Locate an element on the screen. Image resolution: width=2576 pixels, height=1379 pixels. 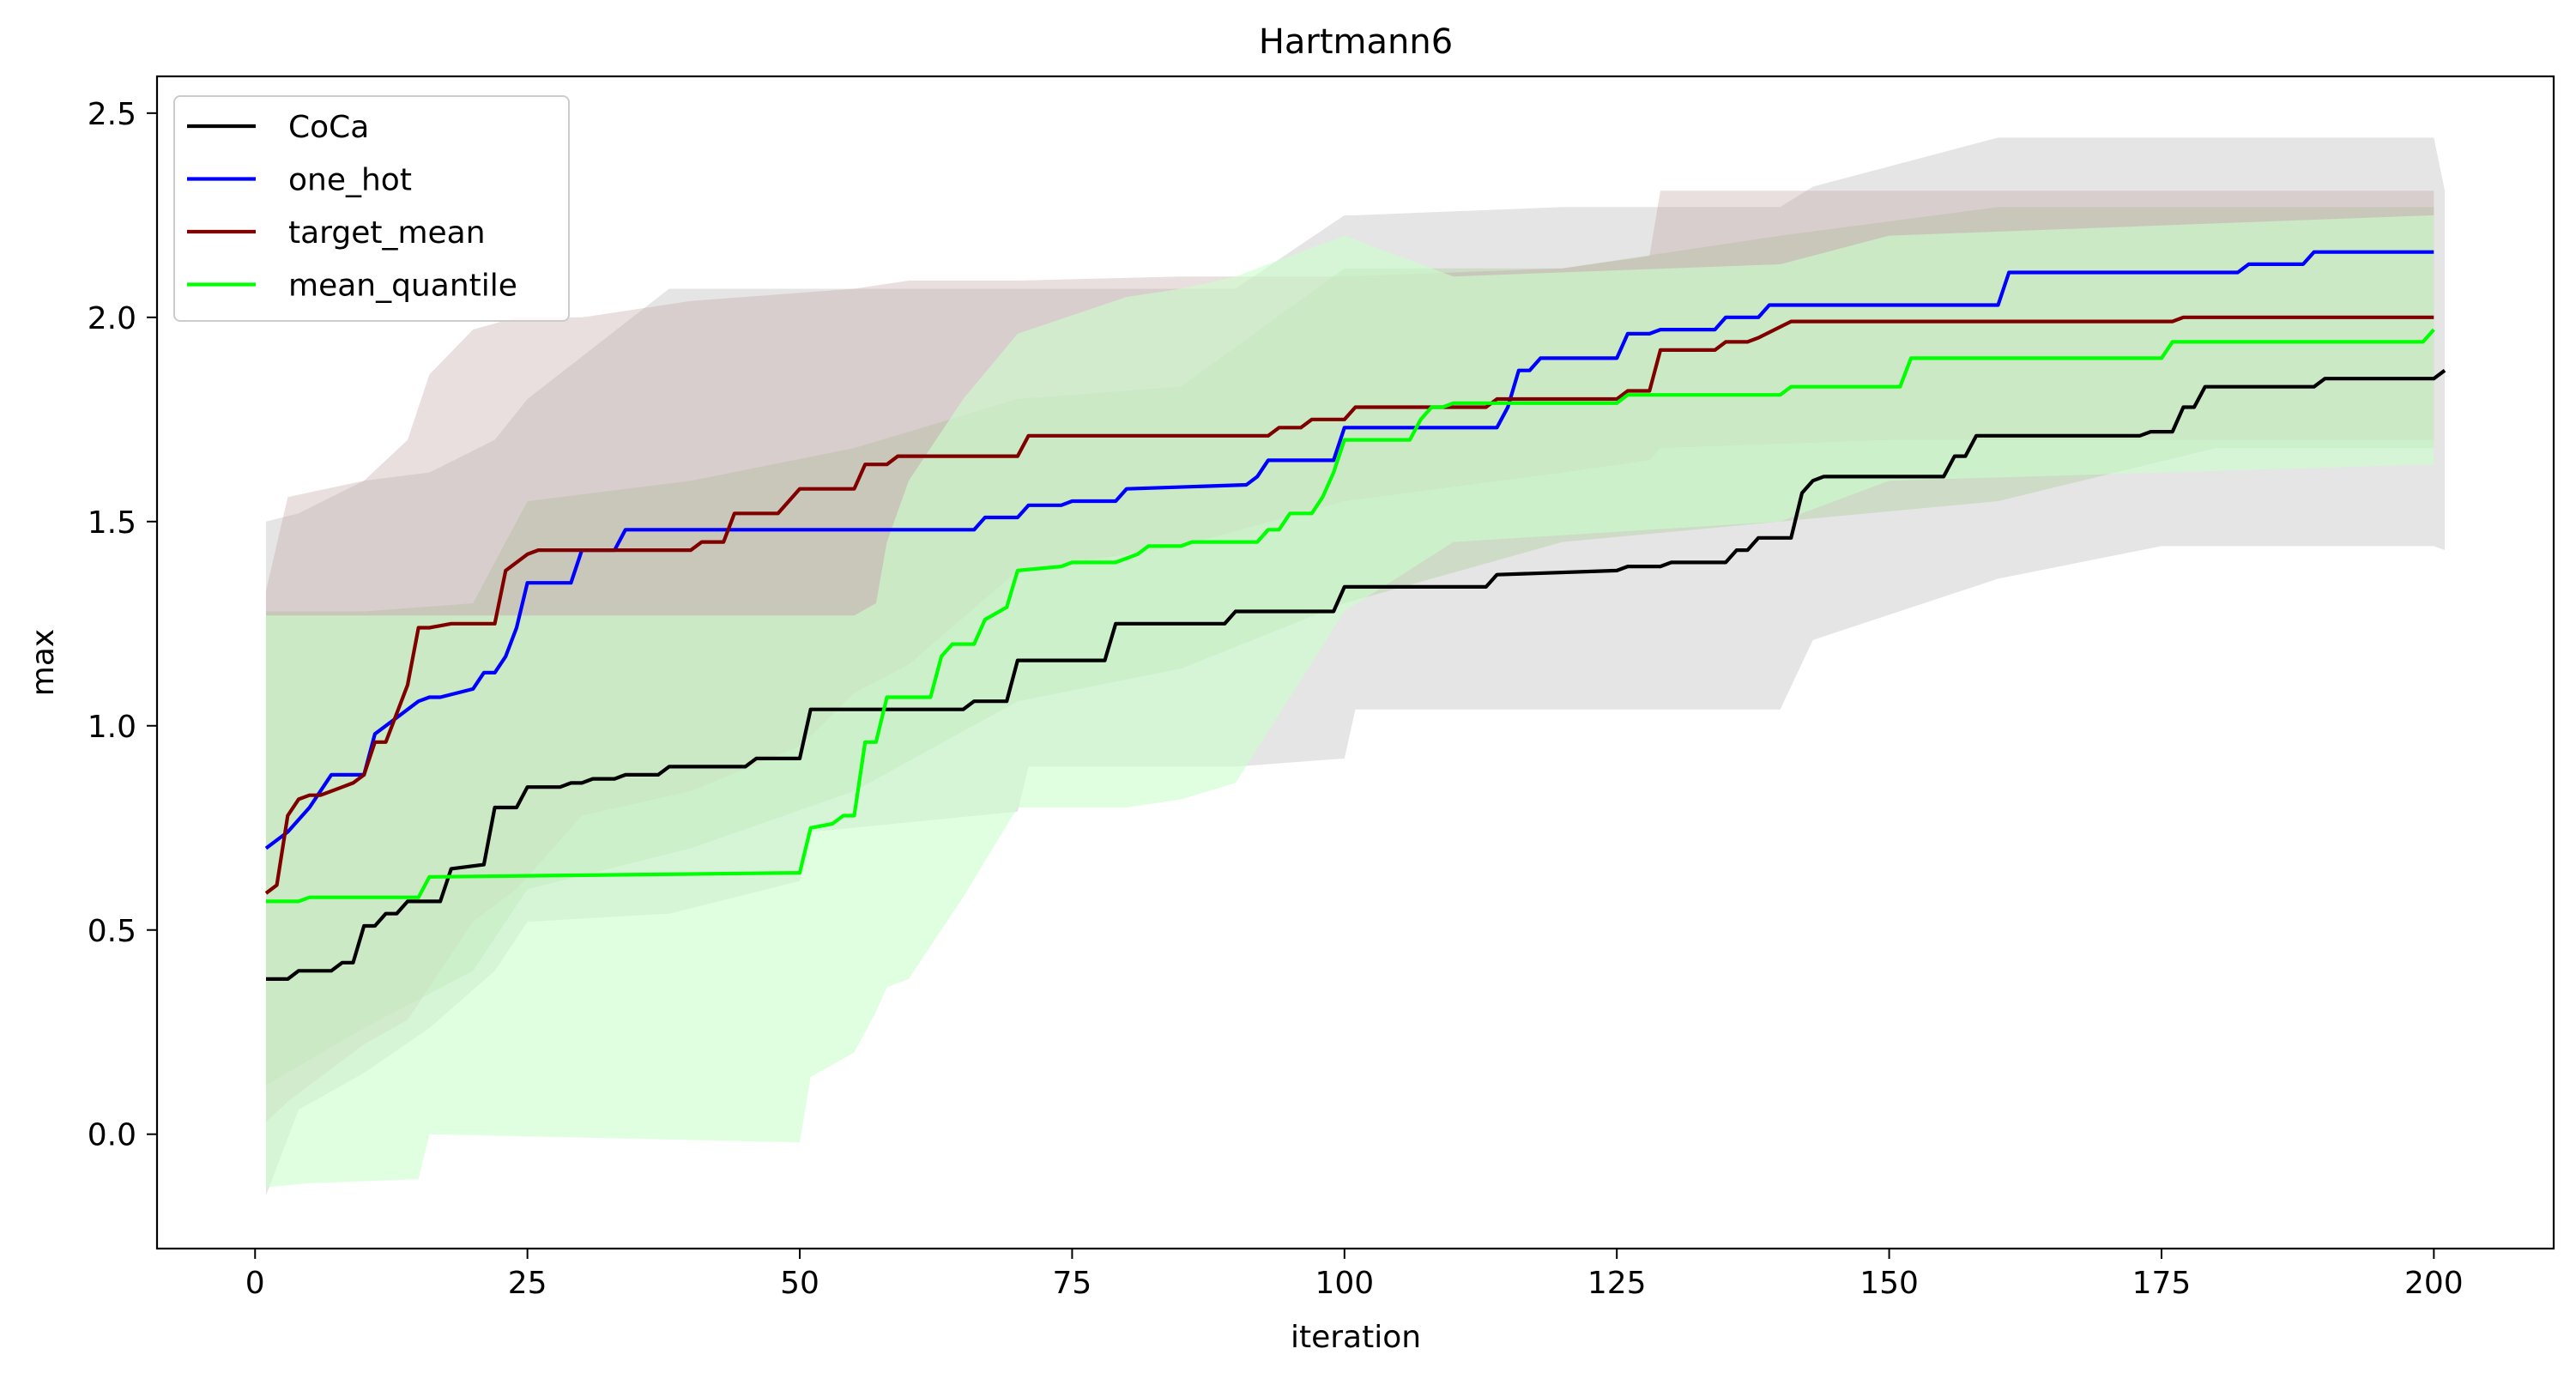
x-tick-label: 175 is located at coordinates (2162, 1284).